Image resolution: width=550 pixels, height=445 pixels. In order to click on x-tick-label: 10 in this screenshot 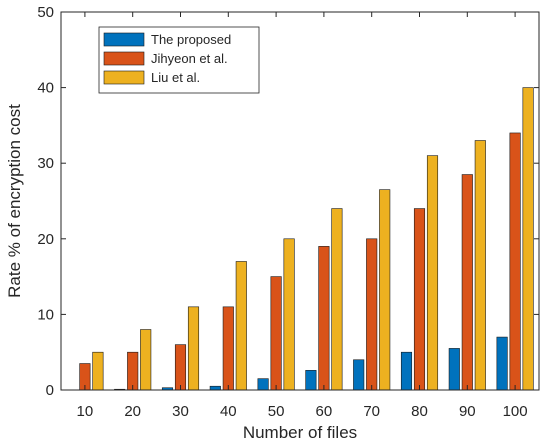, I will do `click(85, 411)`.